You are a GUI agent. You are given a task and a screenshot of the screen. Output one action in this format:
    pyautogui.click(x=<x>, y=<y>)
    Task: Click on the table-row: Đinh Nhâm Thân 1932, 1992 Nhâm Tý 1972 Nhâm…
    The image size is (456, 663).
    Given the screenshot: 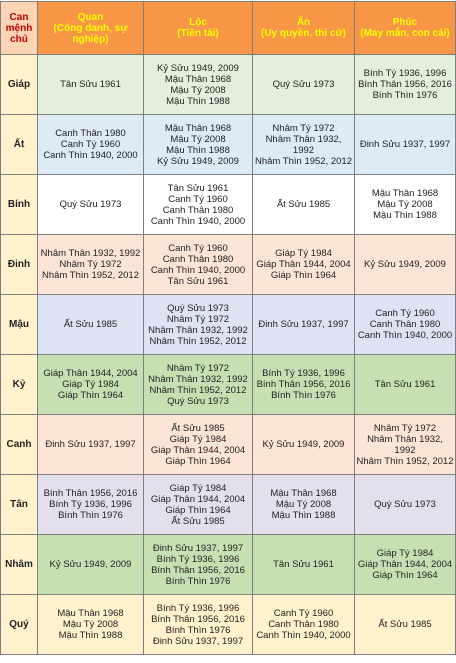 What is the action you would take?
    pyautogui.click(x=228, y=264)
    